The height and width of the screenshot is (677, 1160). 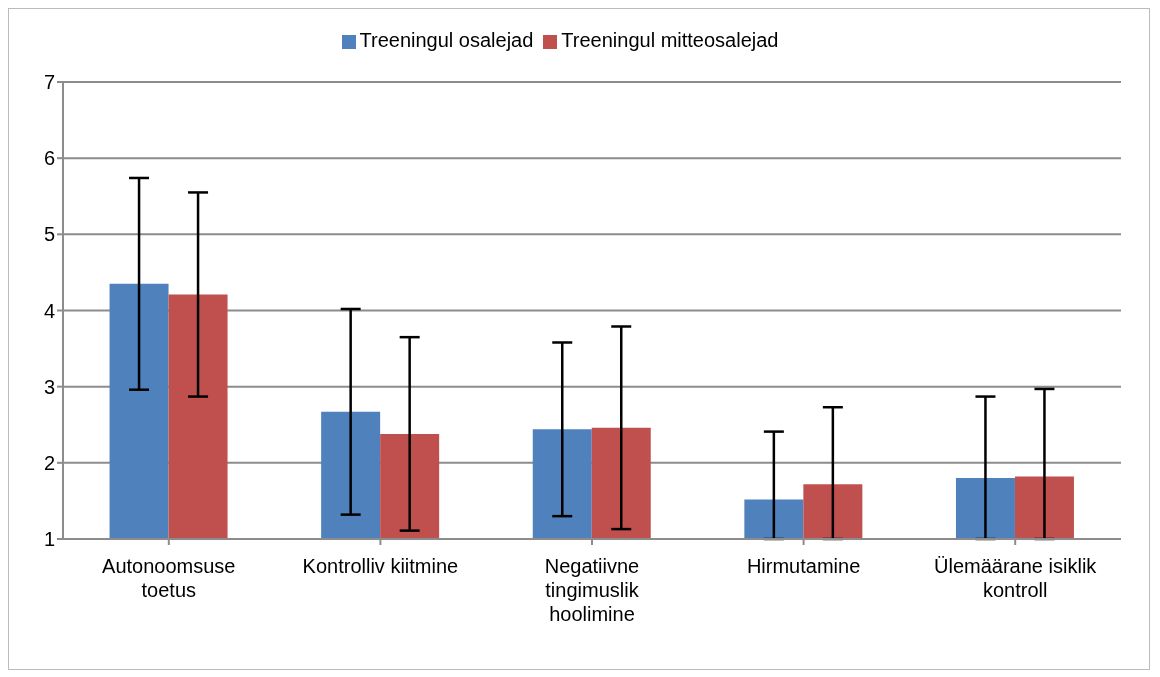 What do you see at coordinates (49, 386) in the screenshot?
I see `y-tick-label: 3` at bounding box center [49, 386].